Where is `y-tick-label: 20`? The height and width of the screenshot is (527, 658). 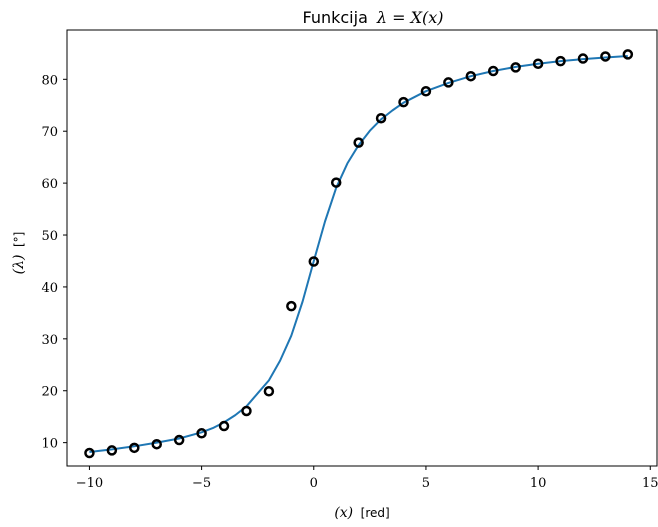 y-tick-label: 20 is located at coordinates (49, 392).